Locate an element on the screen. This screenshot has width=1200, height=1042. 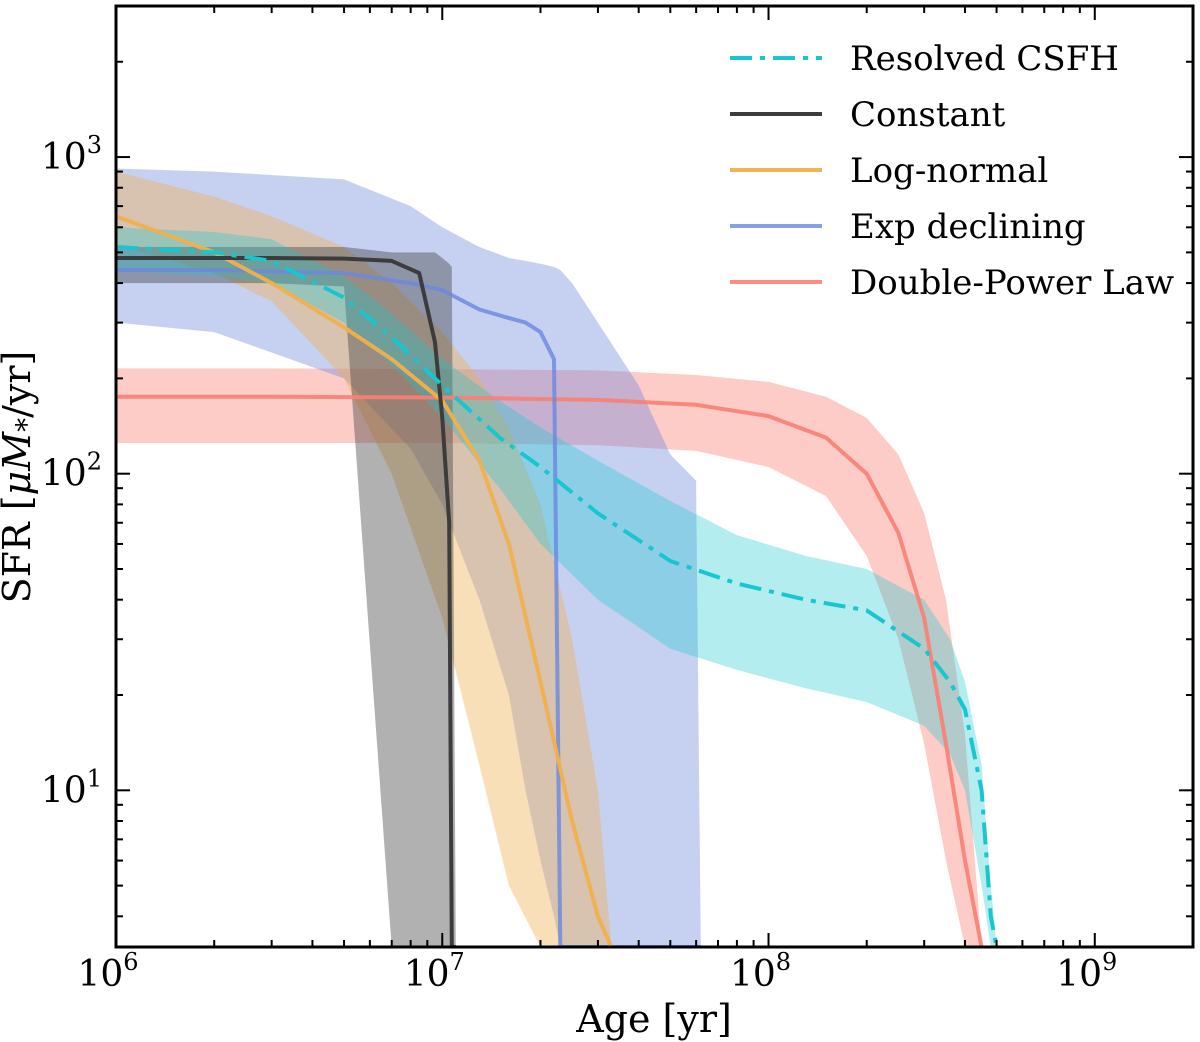
y-axis-label-unit: μM is located at coordinates (19, 463).